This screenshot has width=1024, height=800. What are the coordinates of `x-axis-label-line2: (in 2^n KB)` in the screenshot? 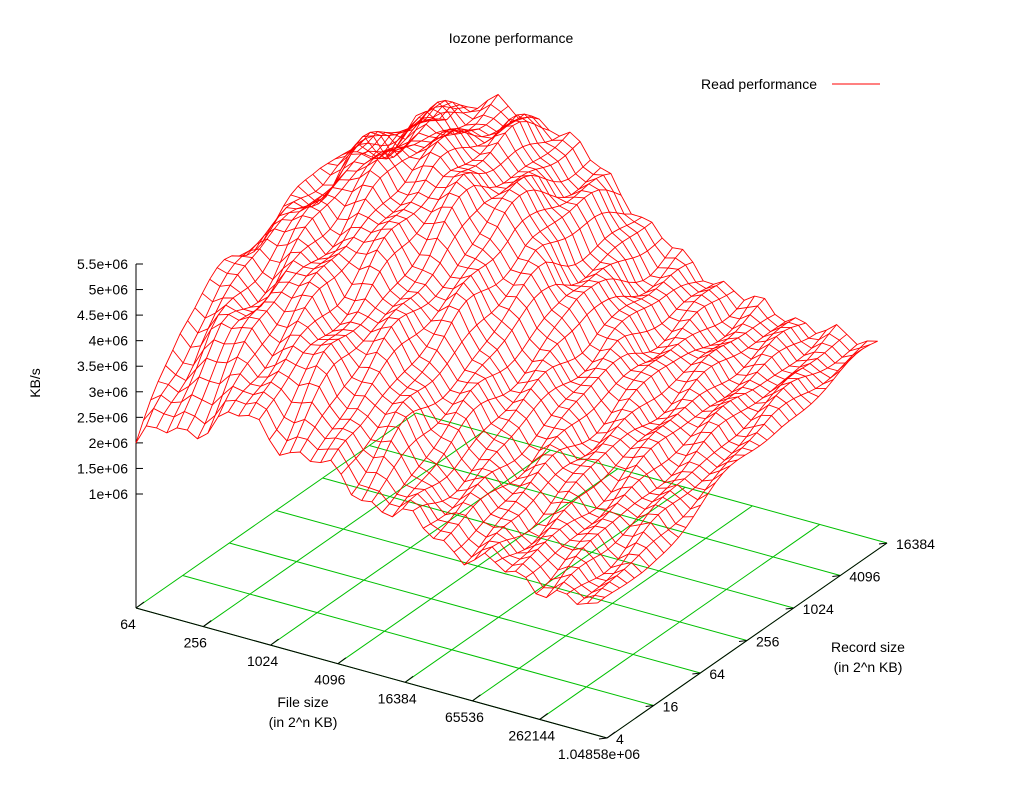 It's located at (303, 722).